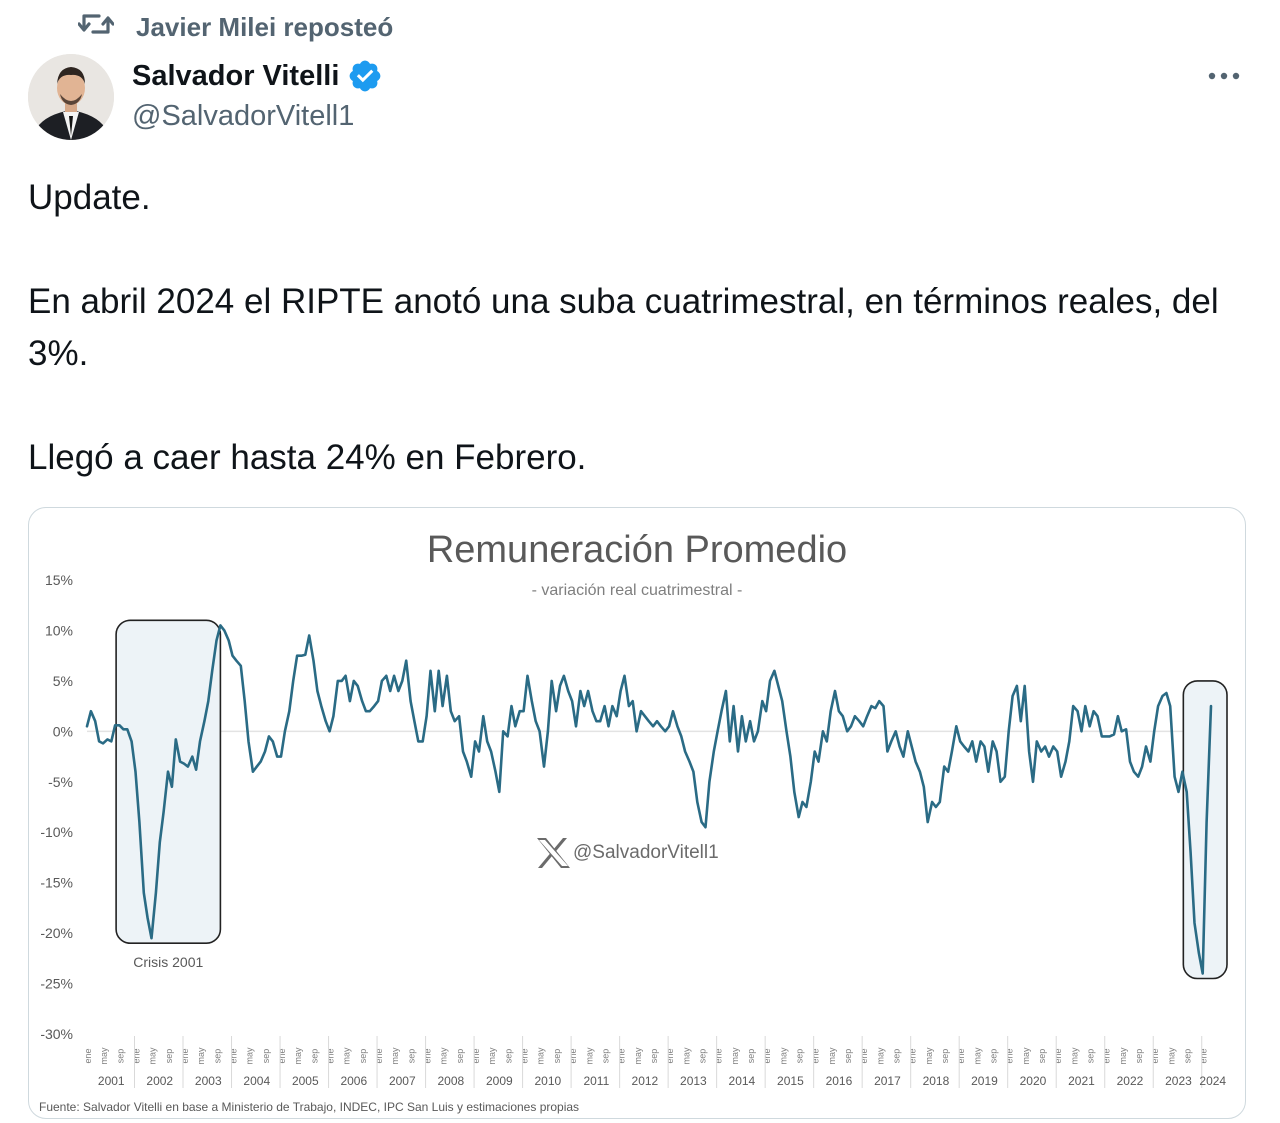 The width and height of the screenshot is (1280, 1123). I want to click on tweet-line: Llegó a caer hasta 24% en Febrero., so click(307, 457).